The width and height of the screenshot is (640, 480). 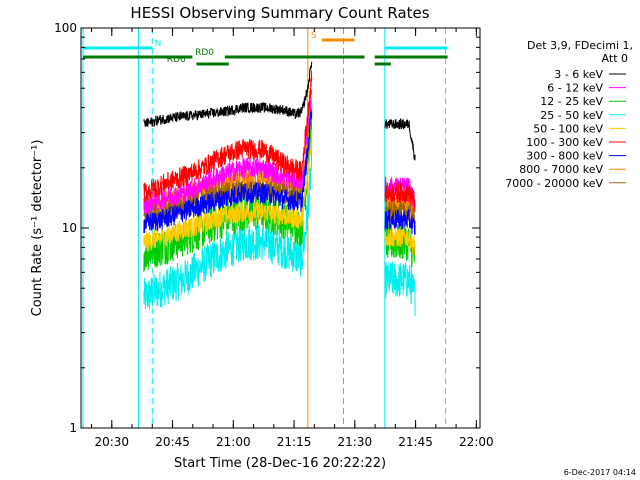 What do you see at coordinates (233, 442) in the screenshot?
I see `x-tick-label-2: 21:00` at bounding box center [233, 442].